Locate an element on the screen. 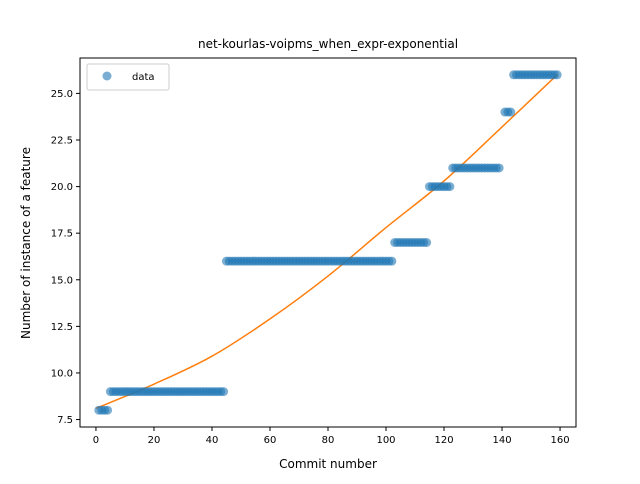 The width and height of the screenshot is (640, 484). x-tick-label: 40 is located at coordinates (212, 440).